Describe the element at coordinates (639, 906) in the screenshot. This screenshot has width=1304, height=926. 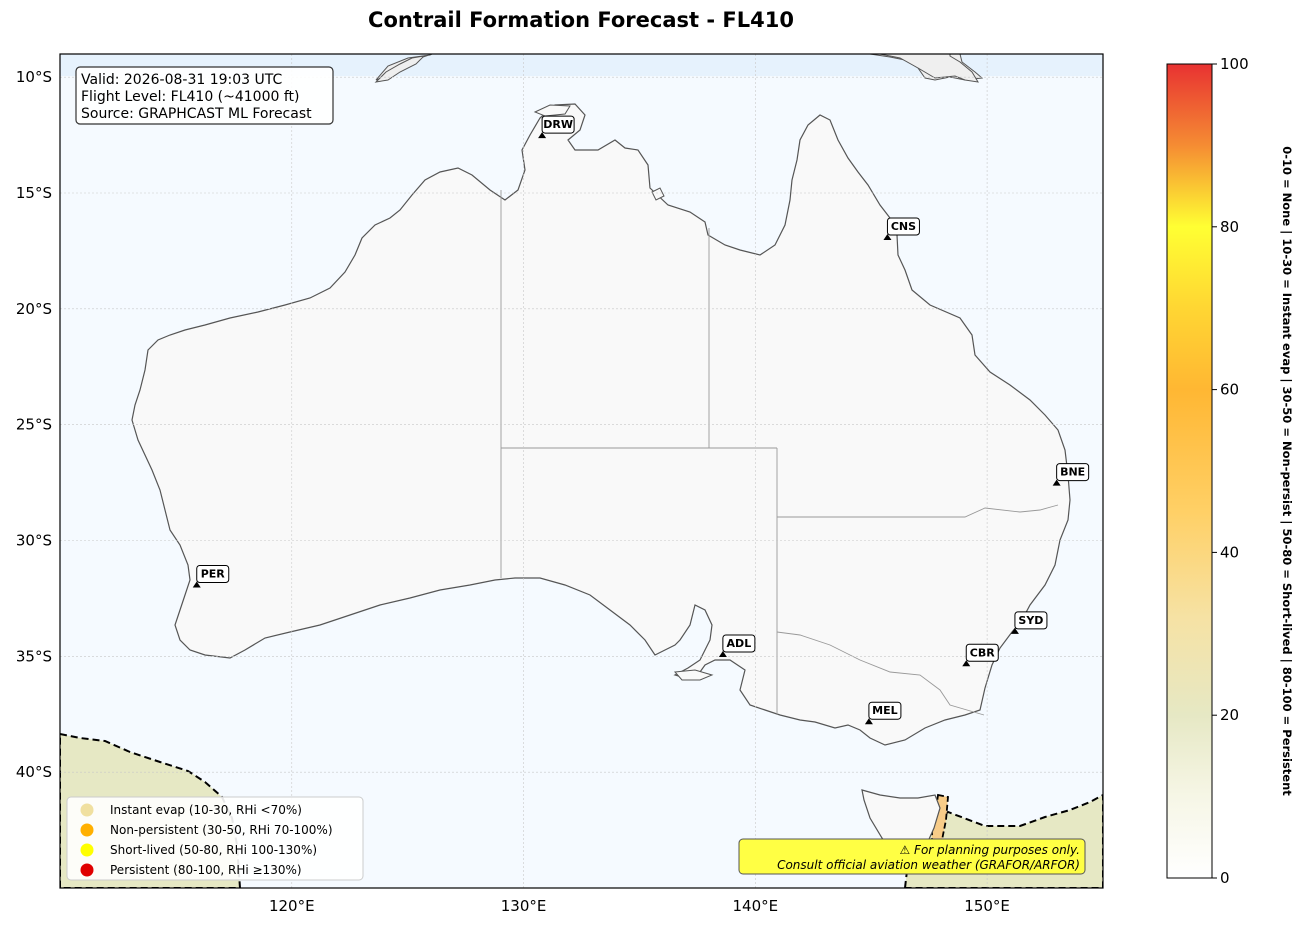
I see `longitude-axis: 120°E 130°E 140°E 150°E` at that location.